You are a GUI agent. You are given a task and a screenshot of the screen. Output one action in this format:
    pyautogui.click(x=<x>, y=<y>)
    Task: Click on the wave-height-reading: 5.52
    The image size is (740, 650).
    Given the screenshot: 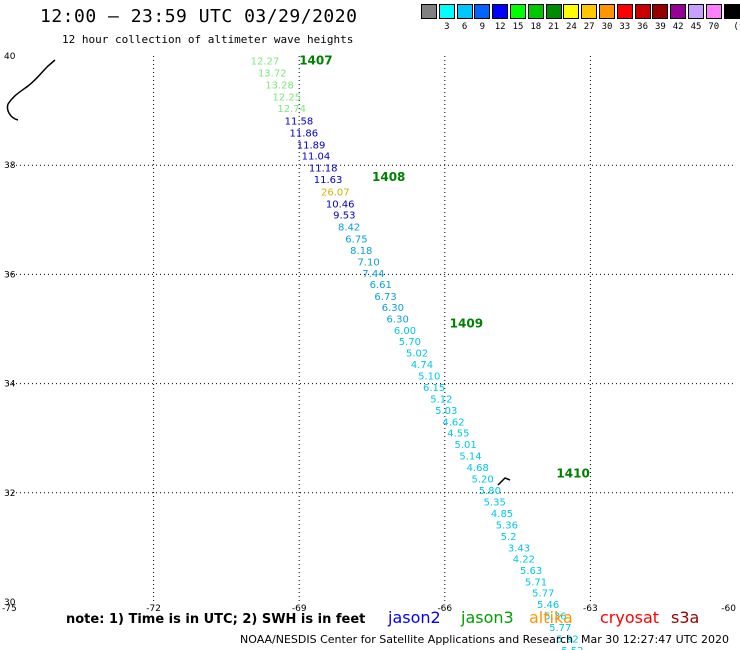 What is the action you would take?
    pyautogui.click(x=572, y=648)
    